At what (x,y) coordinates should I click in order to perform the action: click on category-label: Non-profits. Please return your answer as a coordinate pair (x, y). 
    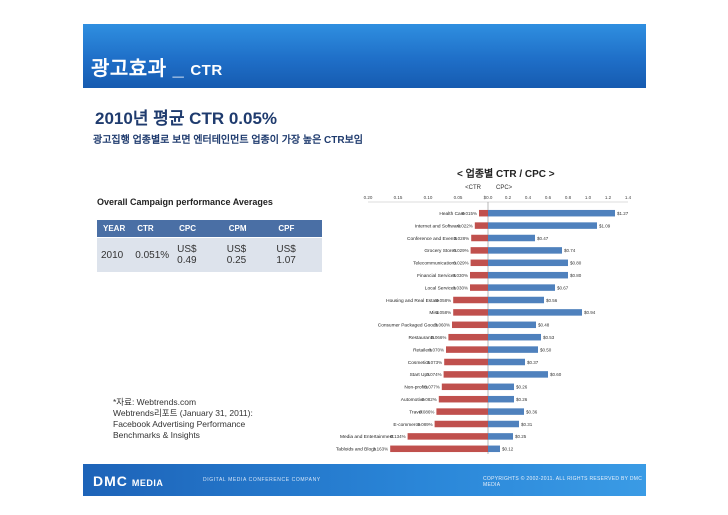
    Looking at the image, I should click on (416, 388).